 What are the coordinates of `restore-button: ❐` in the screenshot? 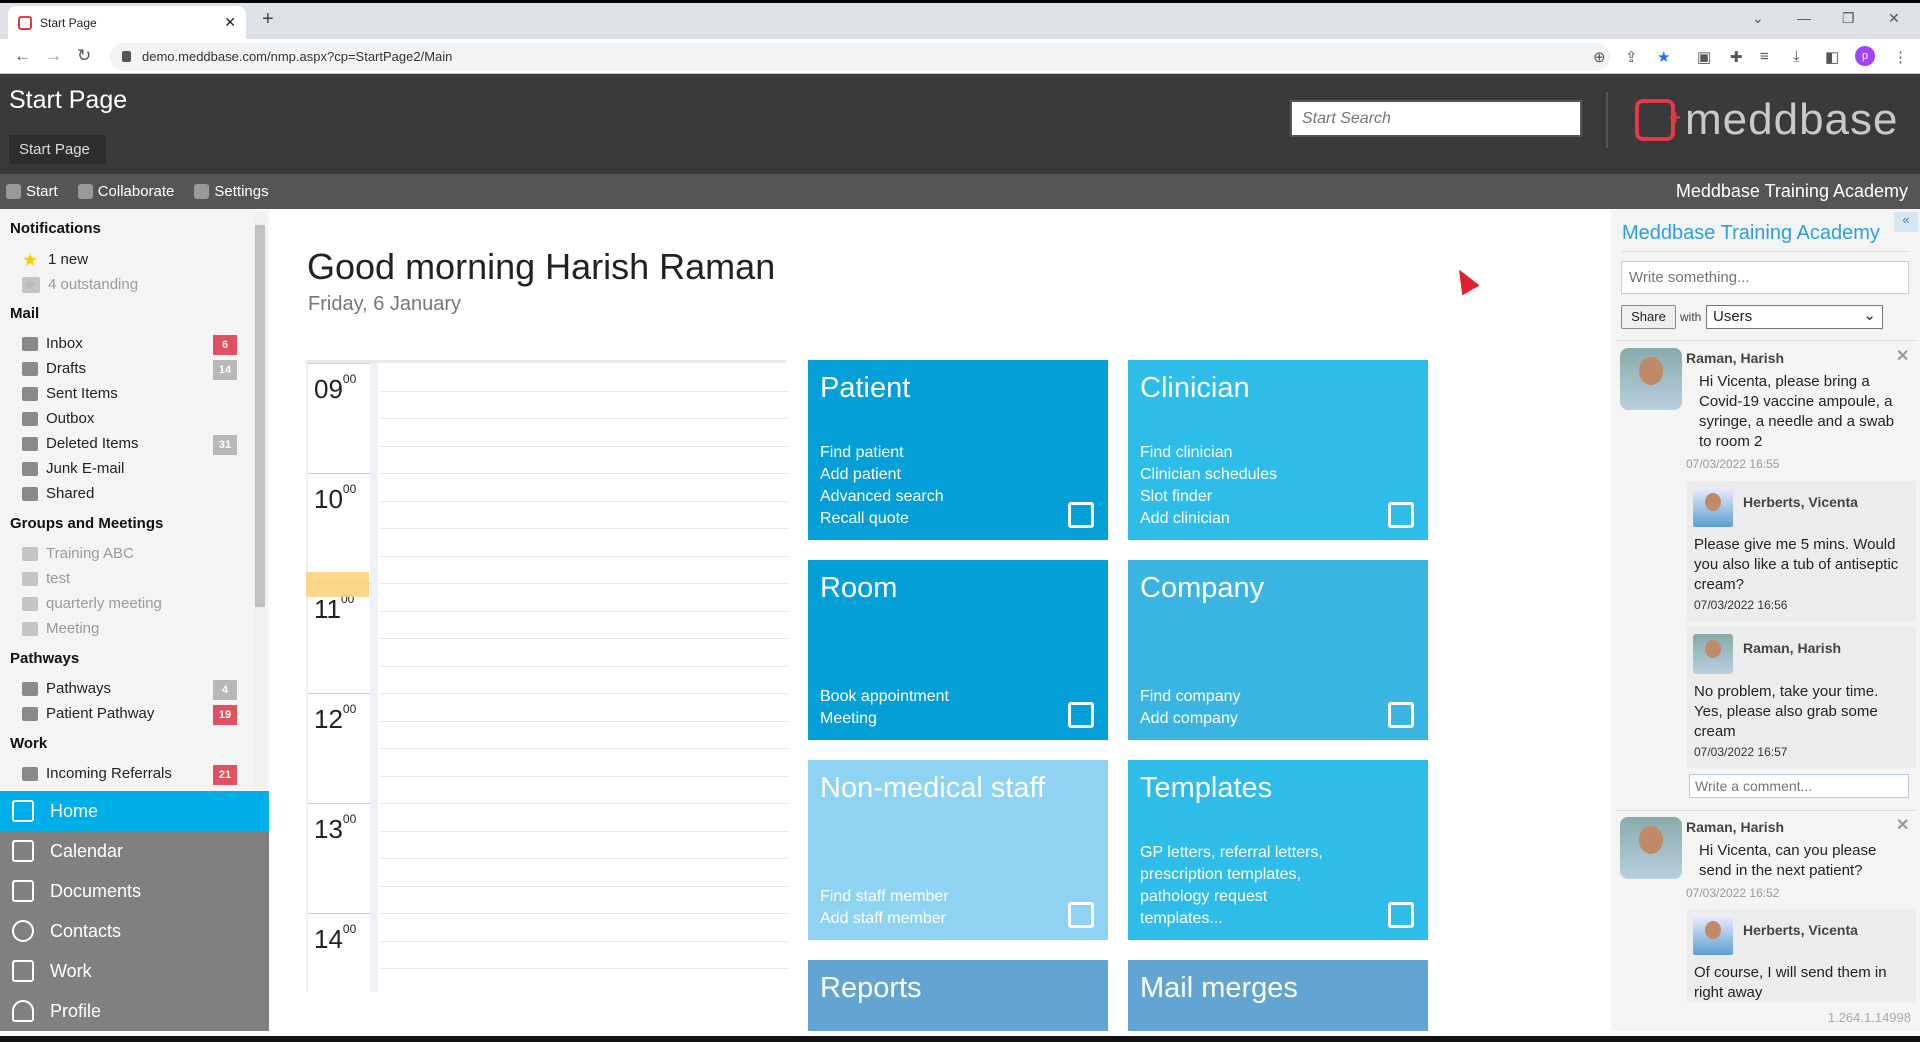 It's located at (1848, 18).